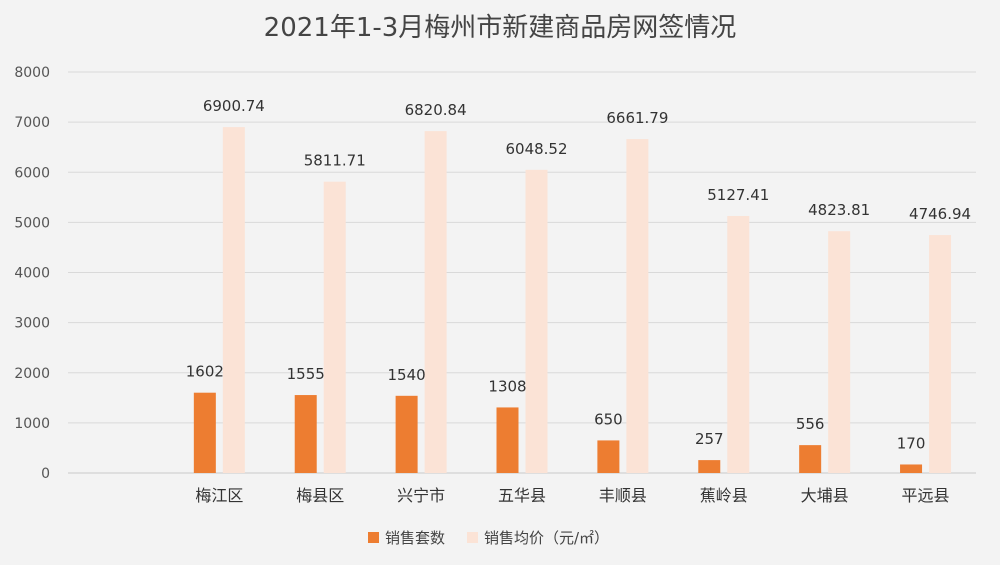 The width and height of the screenshot is (1000, 565). What do you see at coordinates (839, 210) in the screenshot?
I see `data-label-avg-price: 4823.81` at bounding box center [839, 210].